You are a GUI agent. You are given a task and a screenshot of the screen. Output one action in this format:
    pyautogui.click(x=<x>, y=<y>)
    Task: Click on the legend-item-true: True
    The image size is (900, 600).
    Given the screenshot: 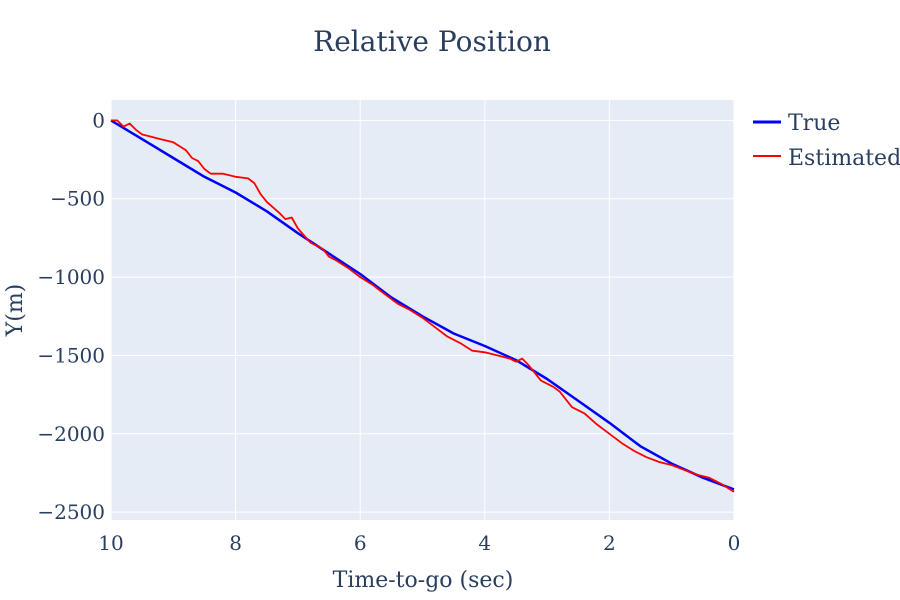 What is the action you would take?
    pyautogui.click(x=796, y=123)
    